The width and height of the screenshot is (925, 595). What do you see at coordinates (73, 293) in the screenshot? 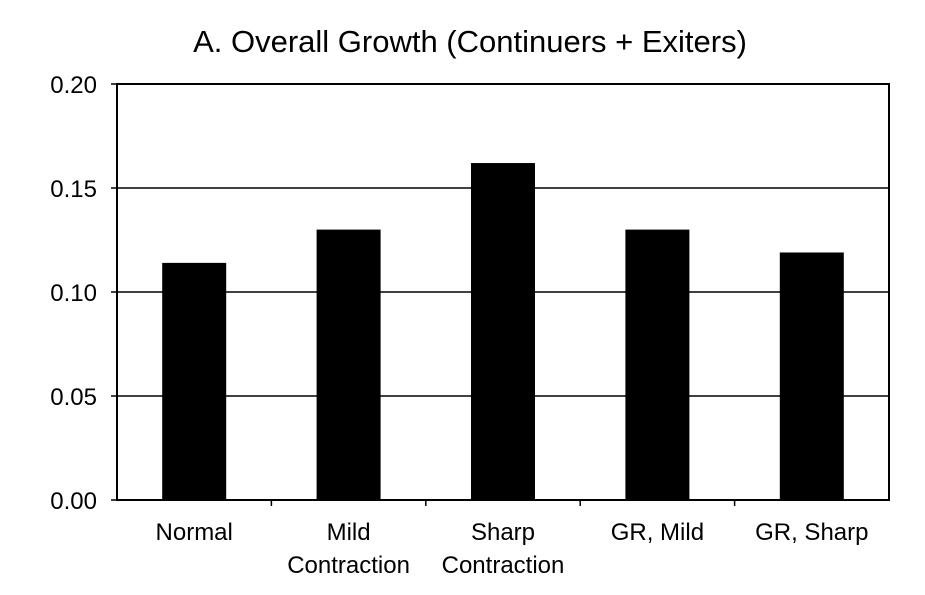
I see `y-tick-label: 0.10` at bounding box center [73, 293].